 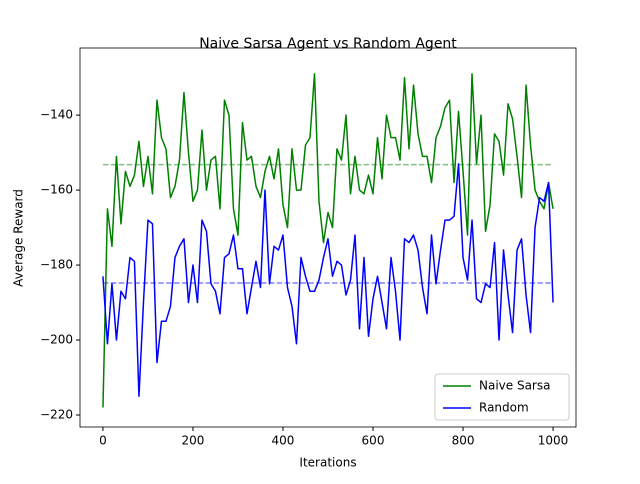 I want to click on legend-label: Random, so click(x=504, y=408).